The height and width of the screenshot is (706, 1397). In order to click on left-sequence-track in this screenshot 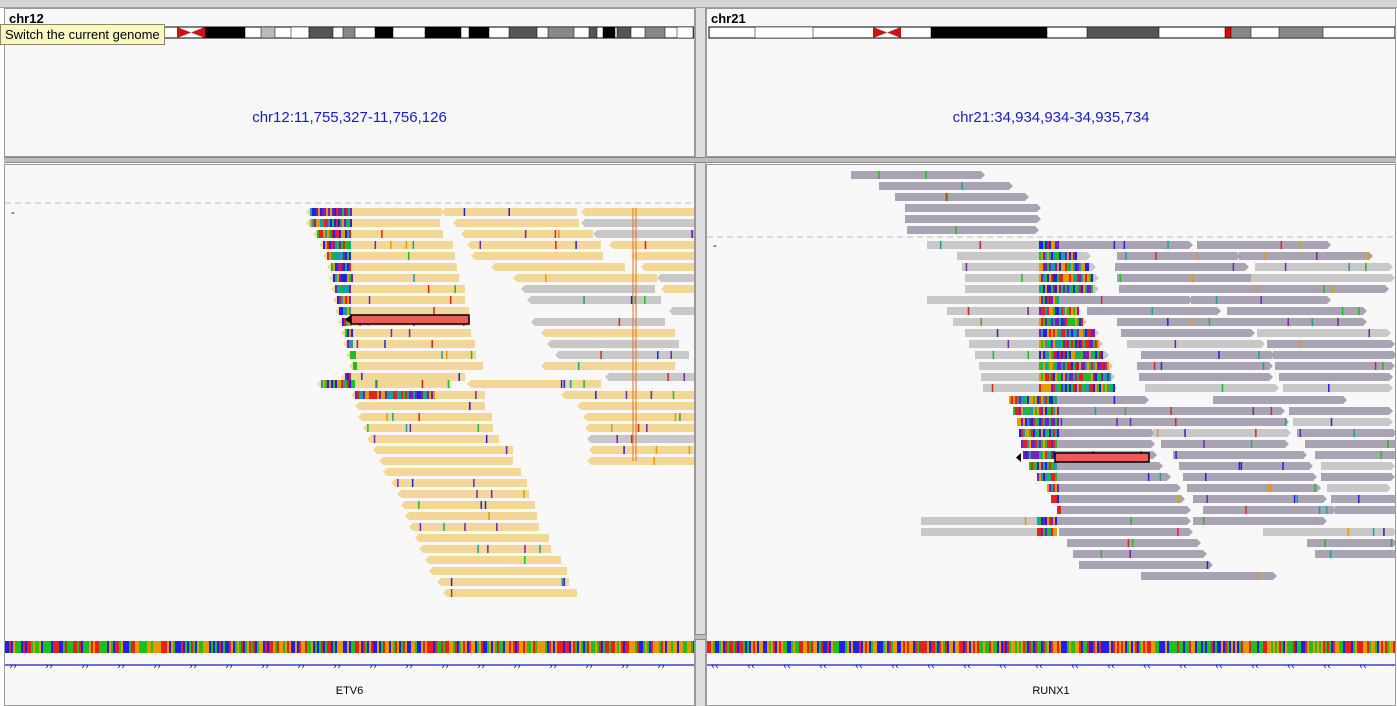, I will do `click(349, 647)`.